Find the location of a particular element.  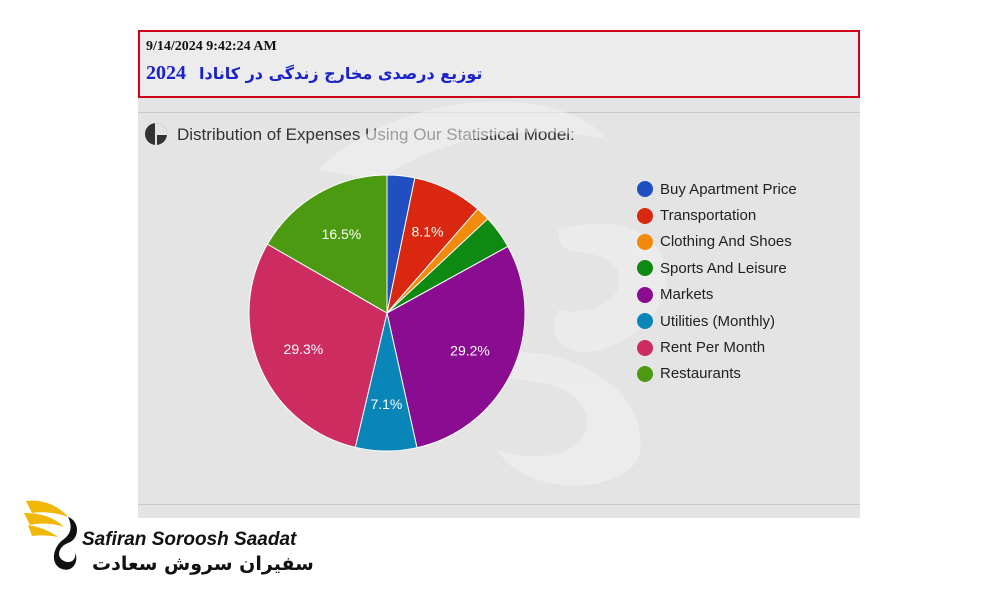

brand-name-english: Safiran Soroosh Saadat is located at coordinates (189, 539).